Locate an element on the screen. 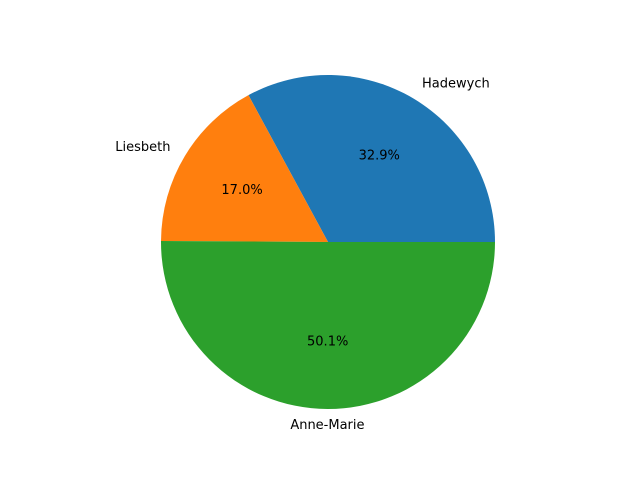  slice-label: Liesbeth is located at coordinates (142, 147).